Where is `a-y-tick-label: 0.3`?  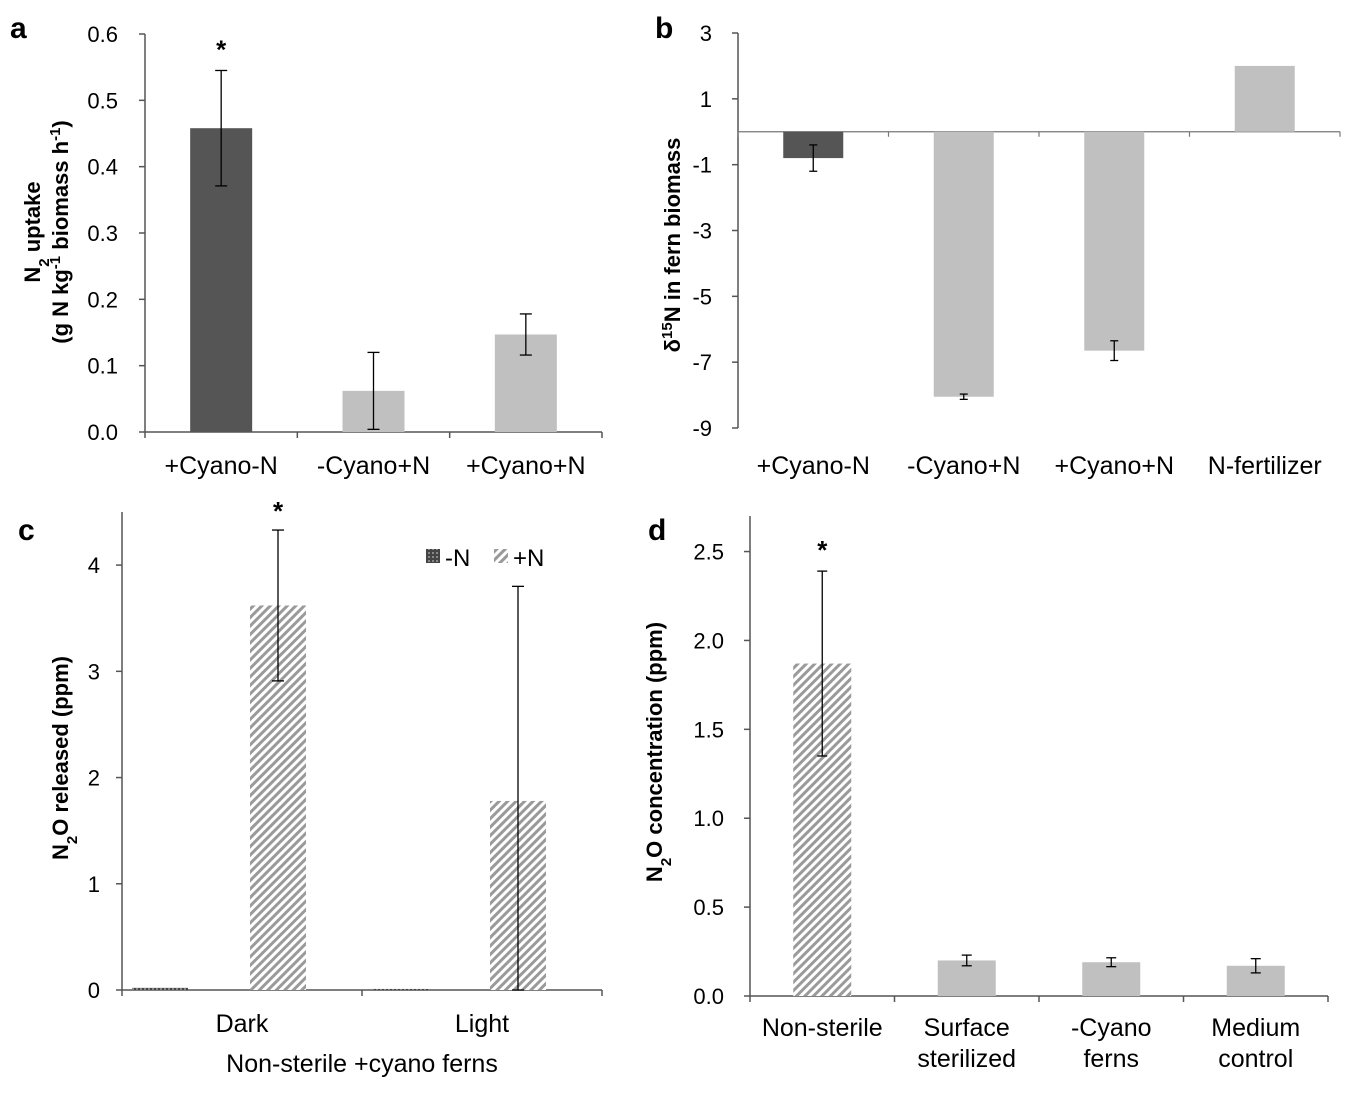 a-y-tick-label: 0.3 is located at coordinates (102, 233).